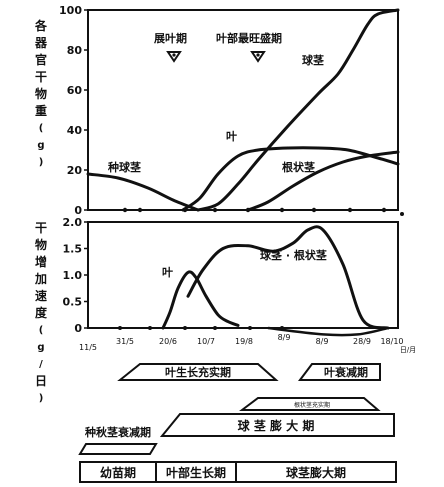 The height and width of the screenshot is (487, 444). What do you see at coordinates (125, 341) in the screenshot?
I see `x-tick-label: 31/5` at bounding box center [125, 341].